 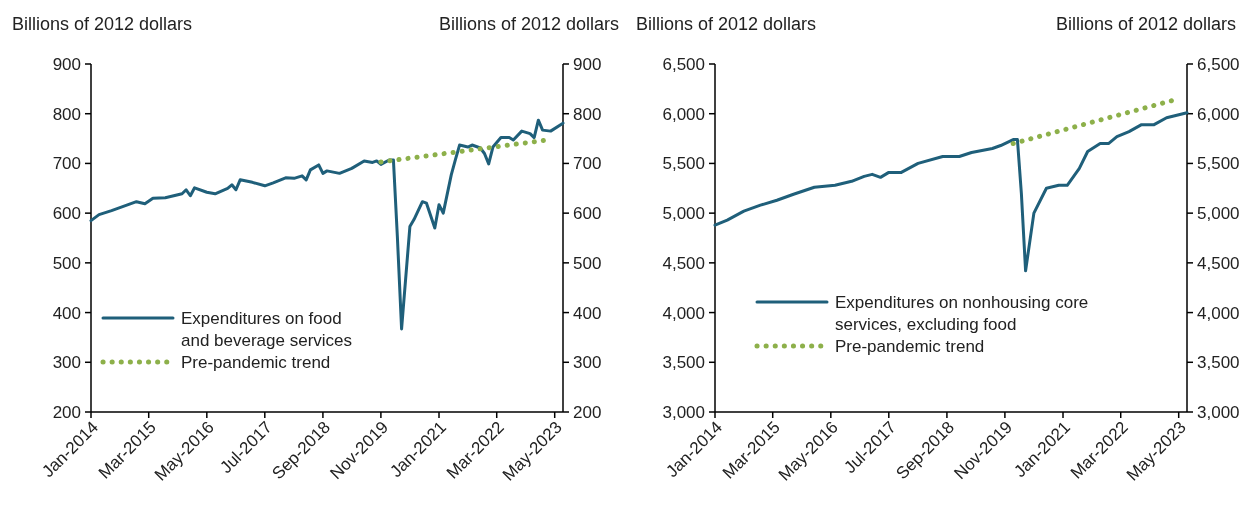 I want to click on y-tick-label: 400, so click(x=66, y=313).